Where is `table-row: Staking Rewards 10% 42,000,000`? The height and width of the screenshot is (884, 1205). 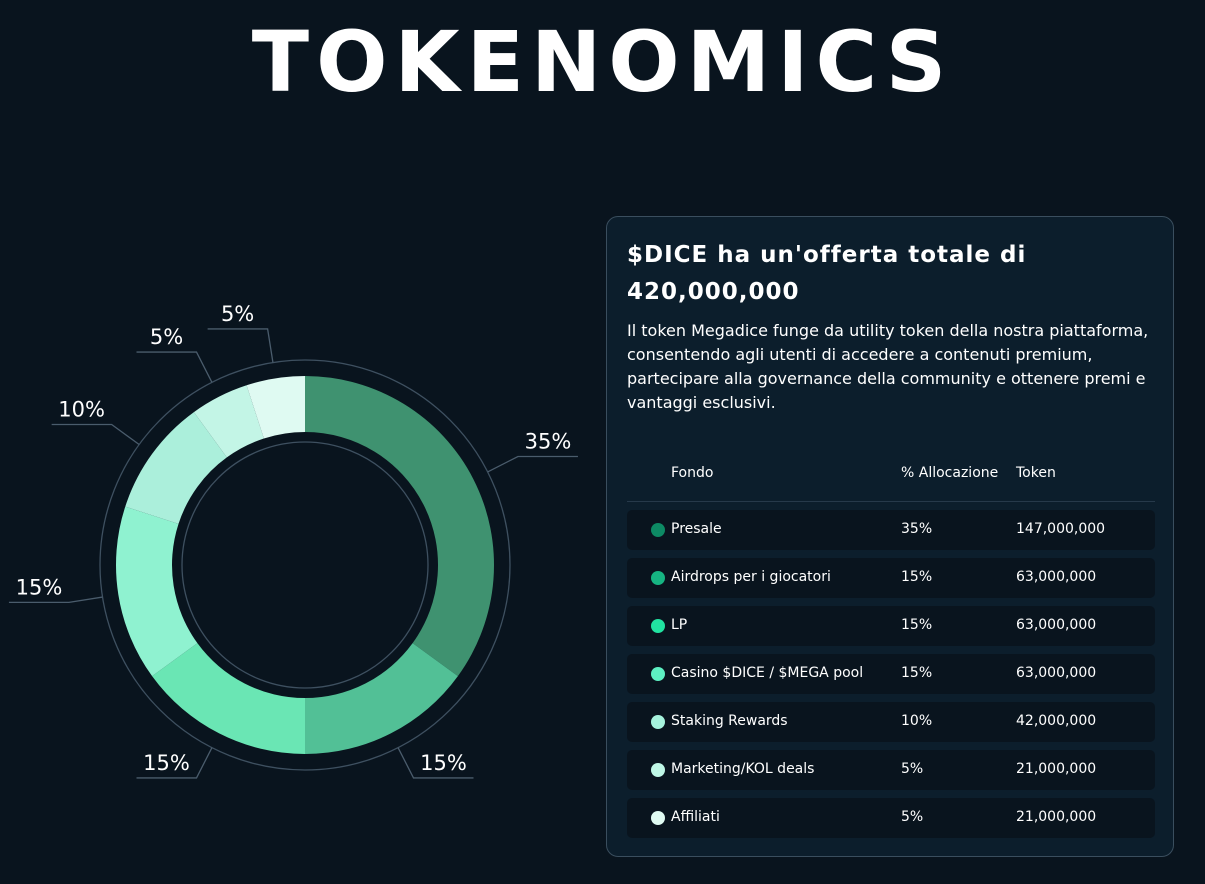
table-row: Staking Rewards 10% 42,000,000 is located at coordinates (891, 722).